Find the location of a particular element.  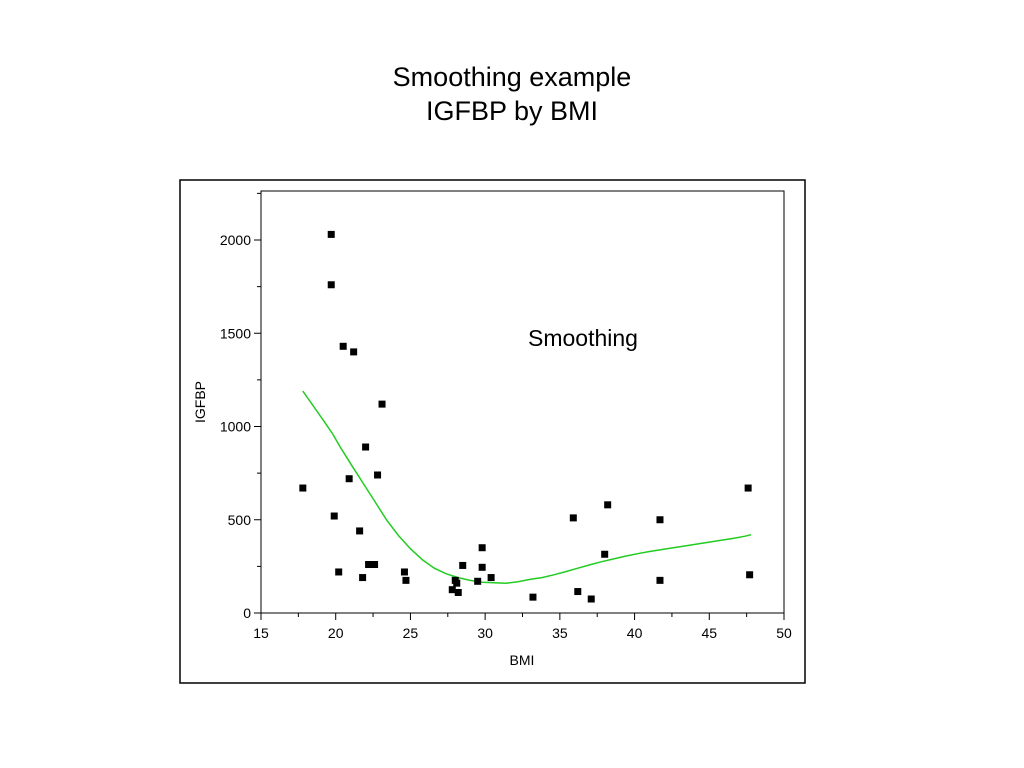

x-tick-label: 45 is located at coordinates (709, 633).